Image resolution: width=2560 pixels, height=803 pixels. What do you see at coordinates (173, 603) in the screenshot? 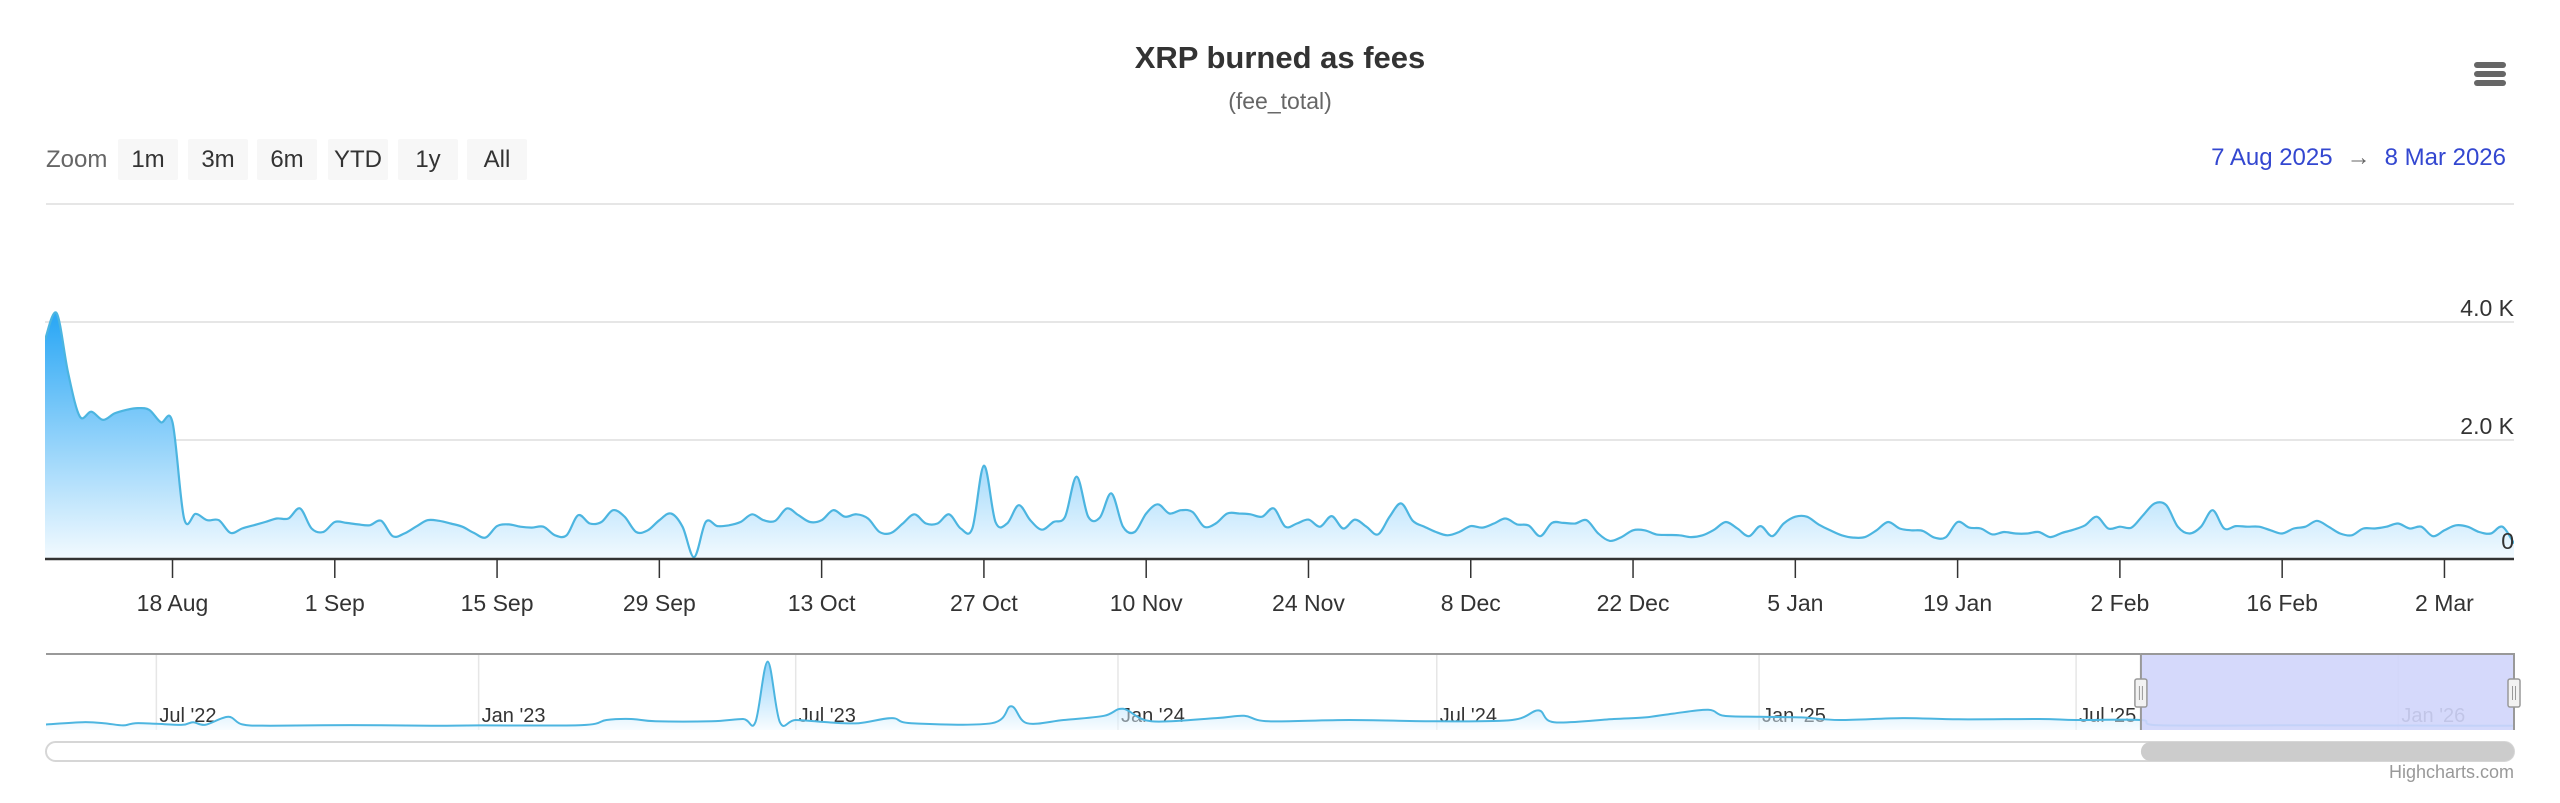
I see `x-tick-label: 18 Aug` at bounding box center [173, 603].